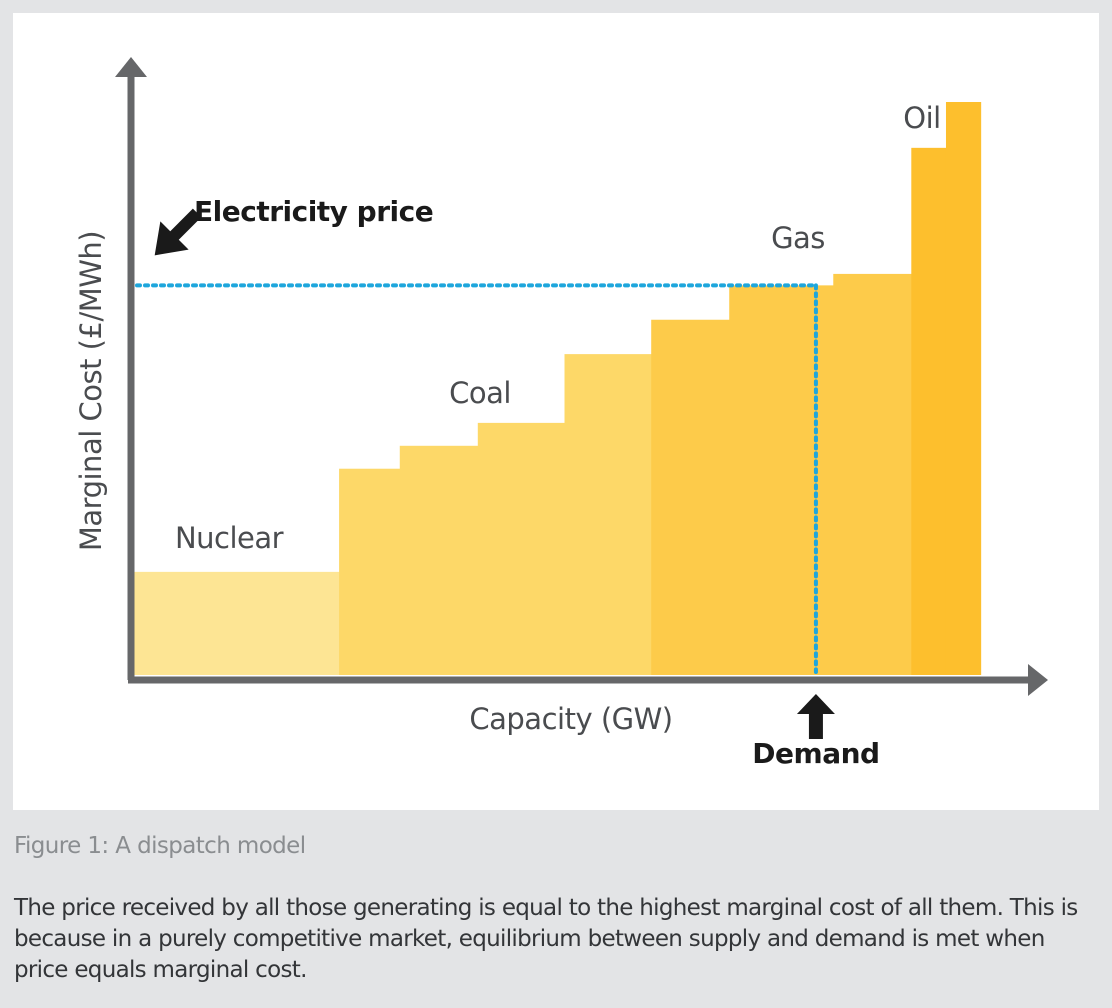 This screenshot has width=1112, height=1008. Describe the element at coordinates (815, 704) in the screenshot. I see `demand-arrow-head` at that location.